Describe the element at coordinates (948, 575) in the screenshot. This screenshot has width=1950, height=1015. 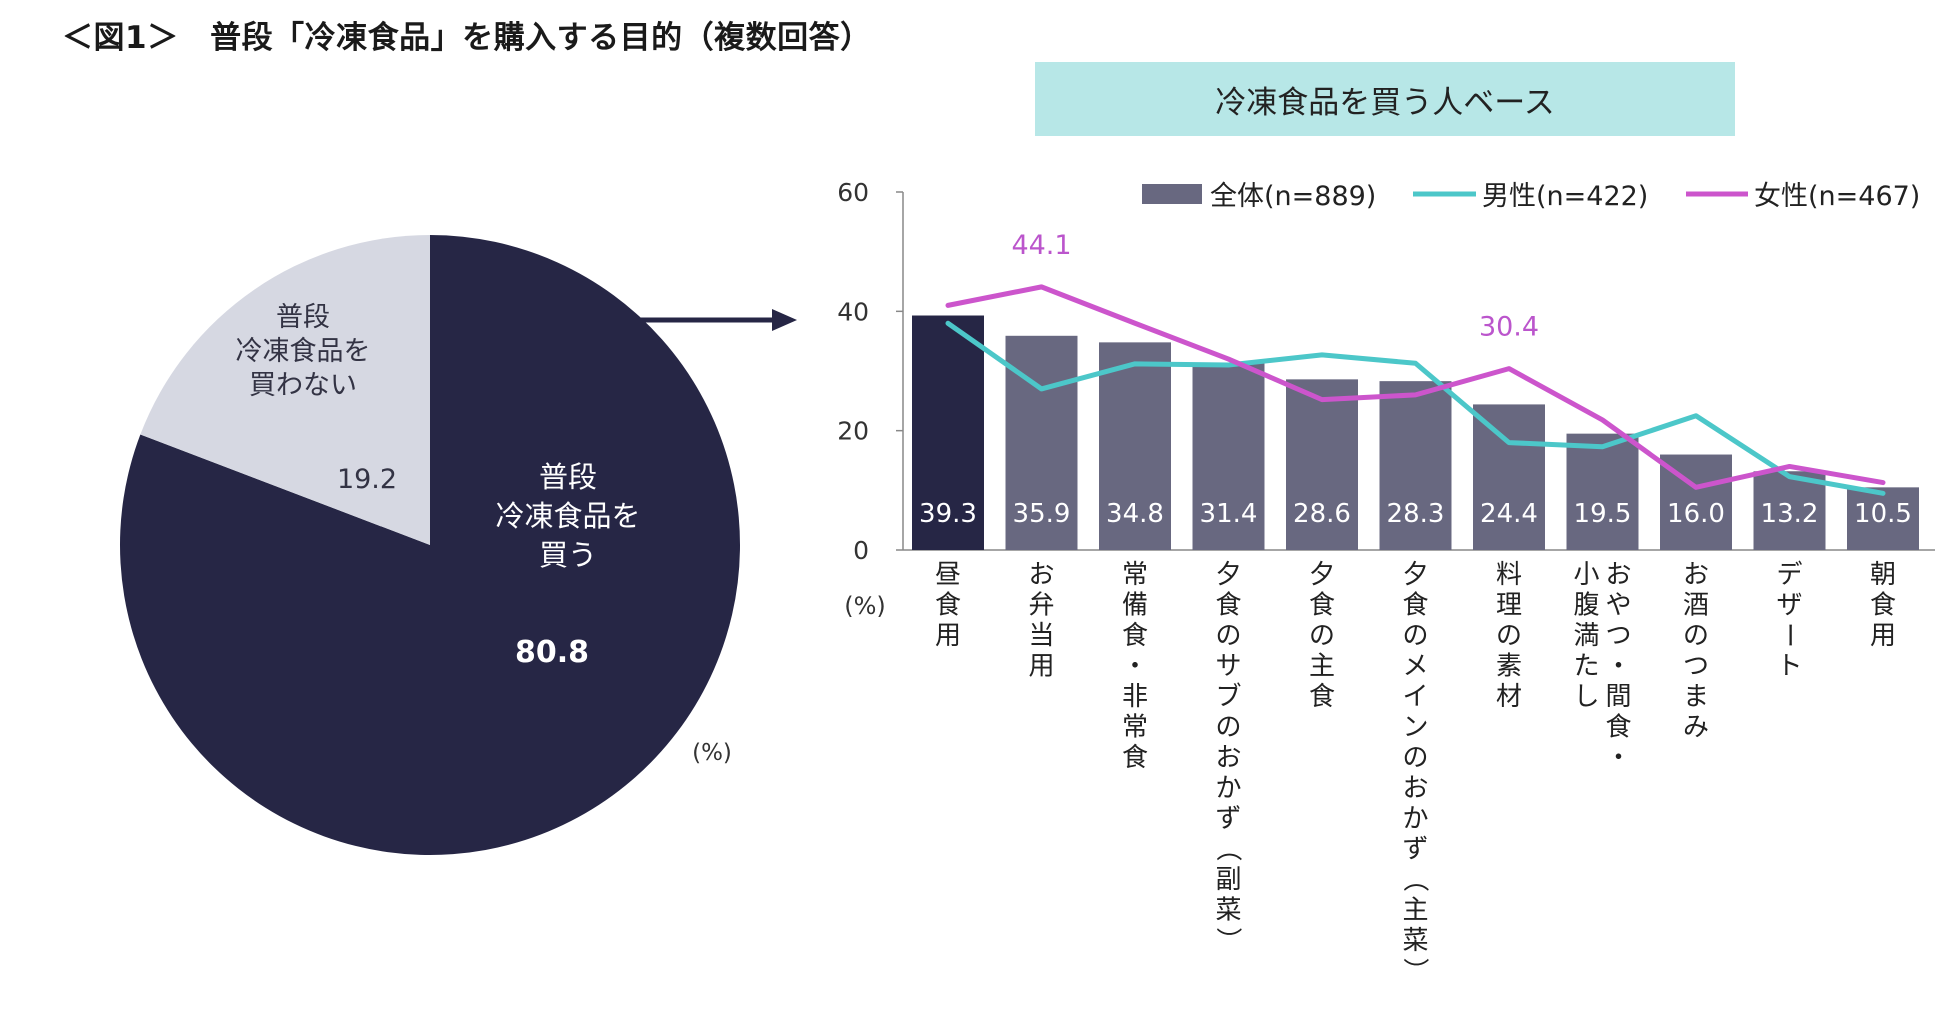
I see `category-label-char: 昼` at that location.